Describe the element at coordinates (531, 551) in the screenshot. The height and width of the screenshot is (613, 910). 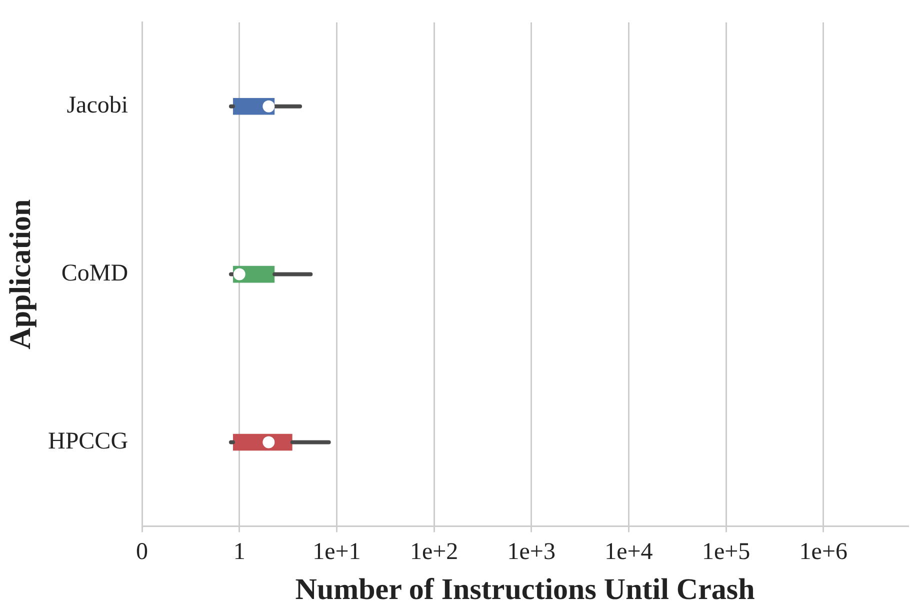
I see `x-tick-label: 1e+3` at that location.